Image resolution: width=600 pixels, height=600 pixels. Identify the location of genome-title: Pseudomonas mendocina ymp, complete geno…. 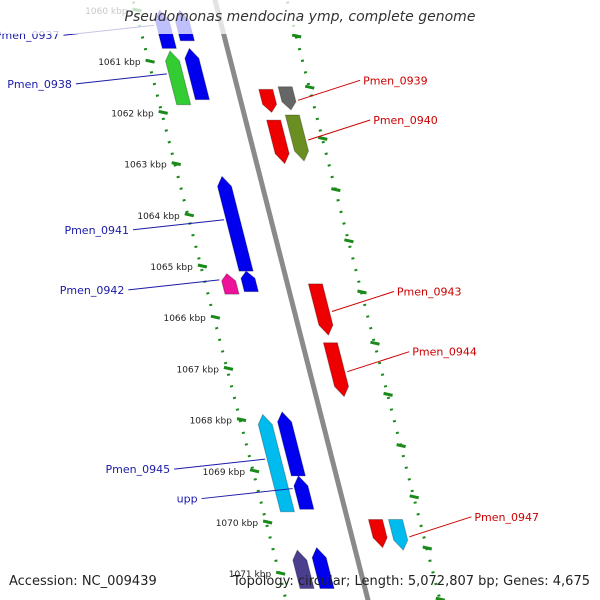
(300, 17).